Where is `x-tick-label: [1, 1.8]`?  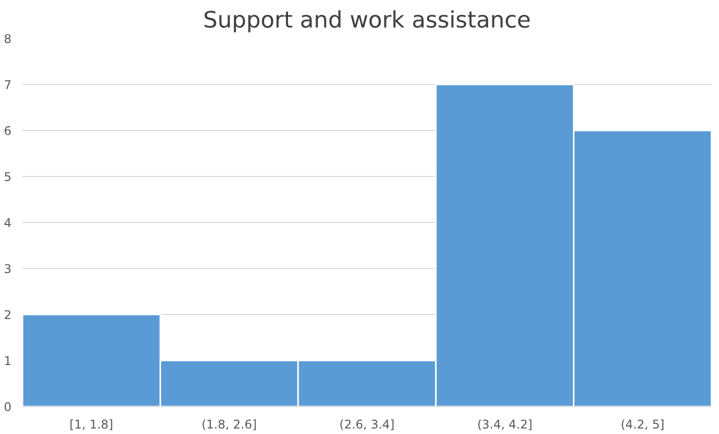 x-tick-label: [1, 1.8] is located at coordinates (92, 425).